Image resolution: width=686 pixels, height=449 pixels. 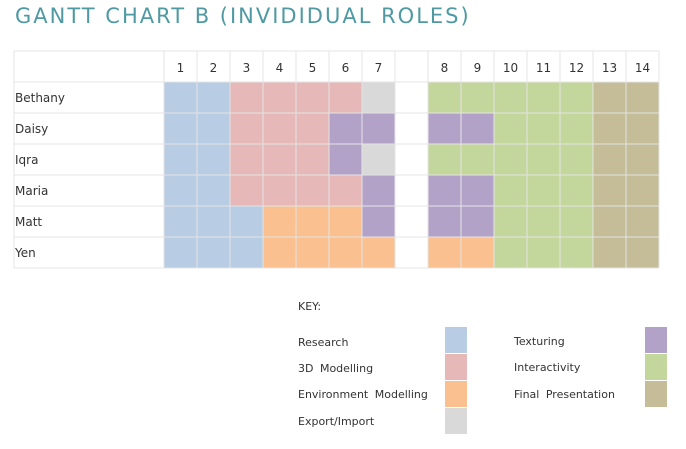 What do you see at coordinates (181, 68) in the screenshot?
I see `column-label: 1` at bounding box center [181, 68].